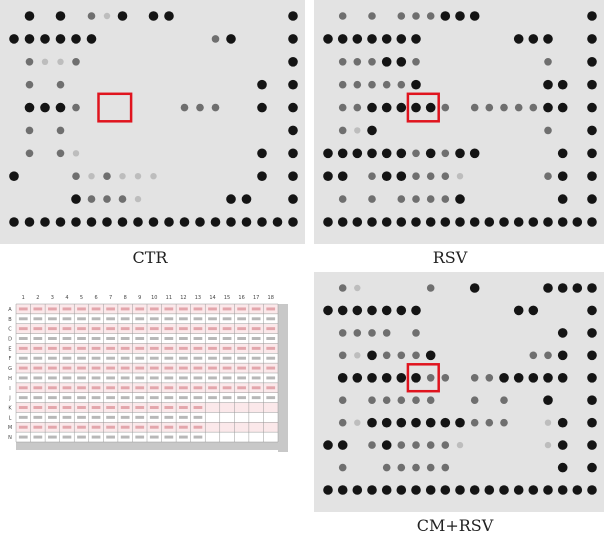  What do you see at coordinates (115, 107) in the screenshot?
I see `highlight-box` at bounding box center [115, 107].